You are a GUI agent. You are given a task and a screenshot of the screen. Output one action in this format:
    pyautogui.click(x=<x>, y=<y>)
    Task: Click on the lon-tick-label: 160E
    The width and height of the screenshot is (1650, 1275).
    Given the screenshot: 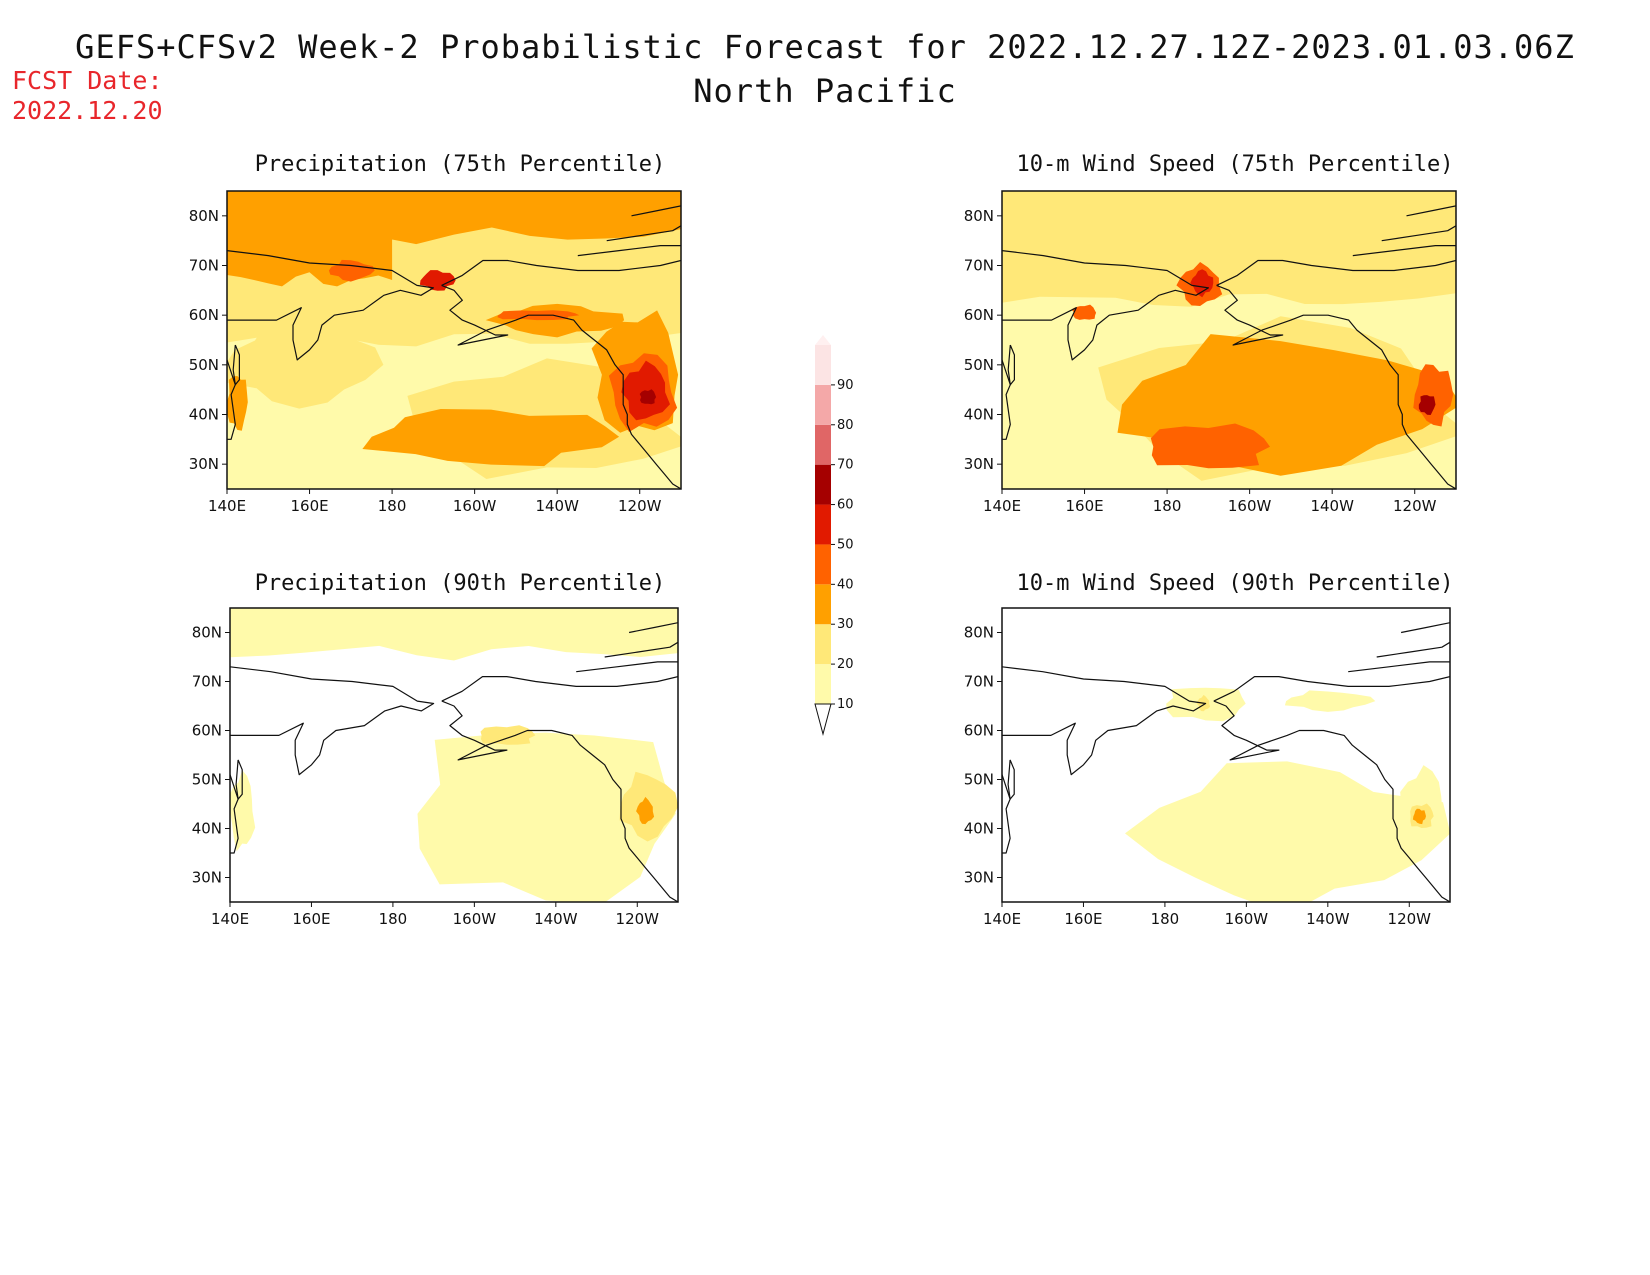 What is the action you would take?
    pyautogui.click(x=309, y=506)
    